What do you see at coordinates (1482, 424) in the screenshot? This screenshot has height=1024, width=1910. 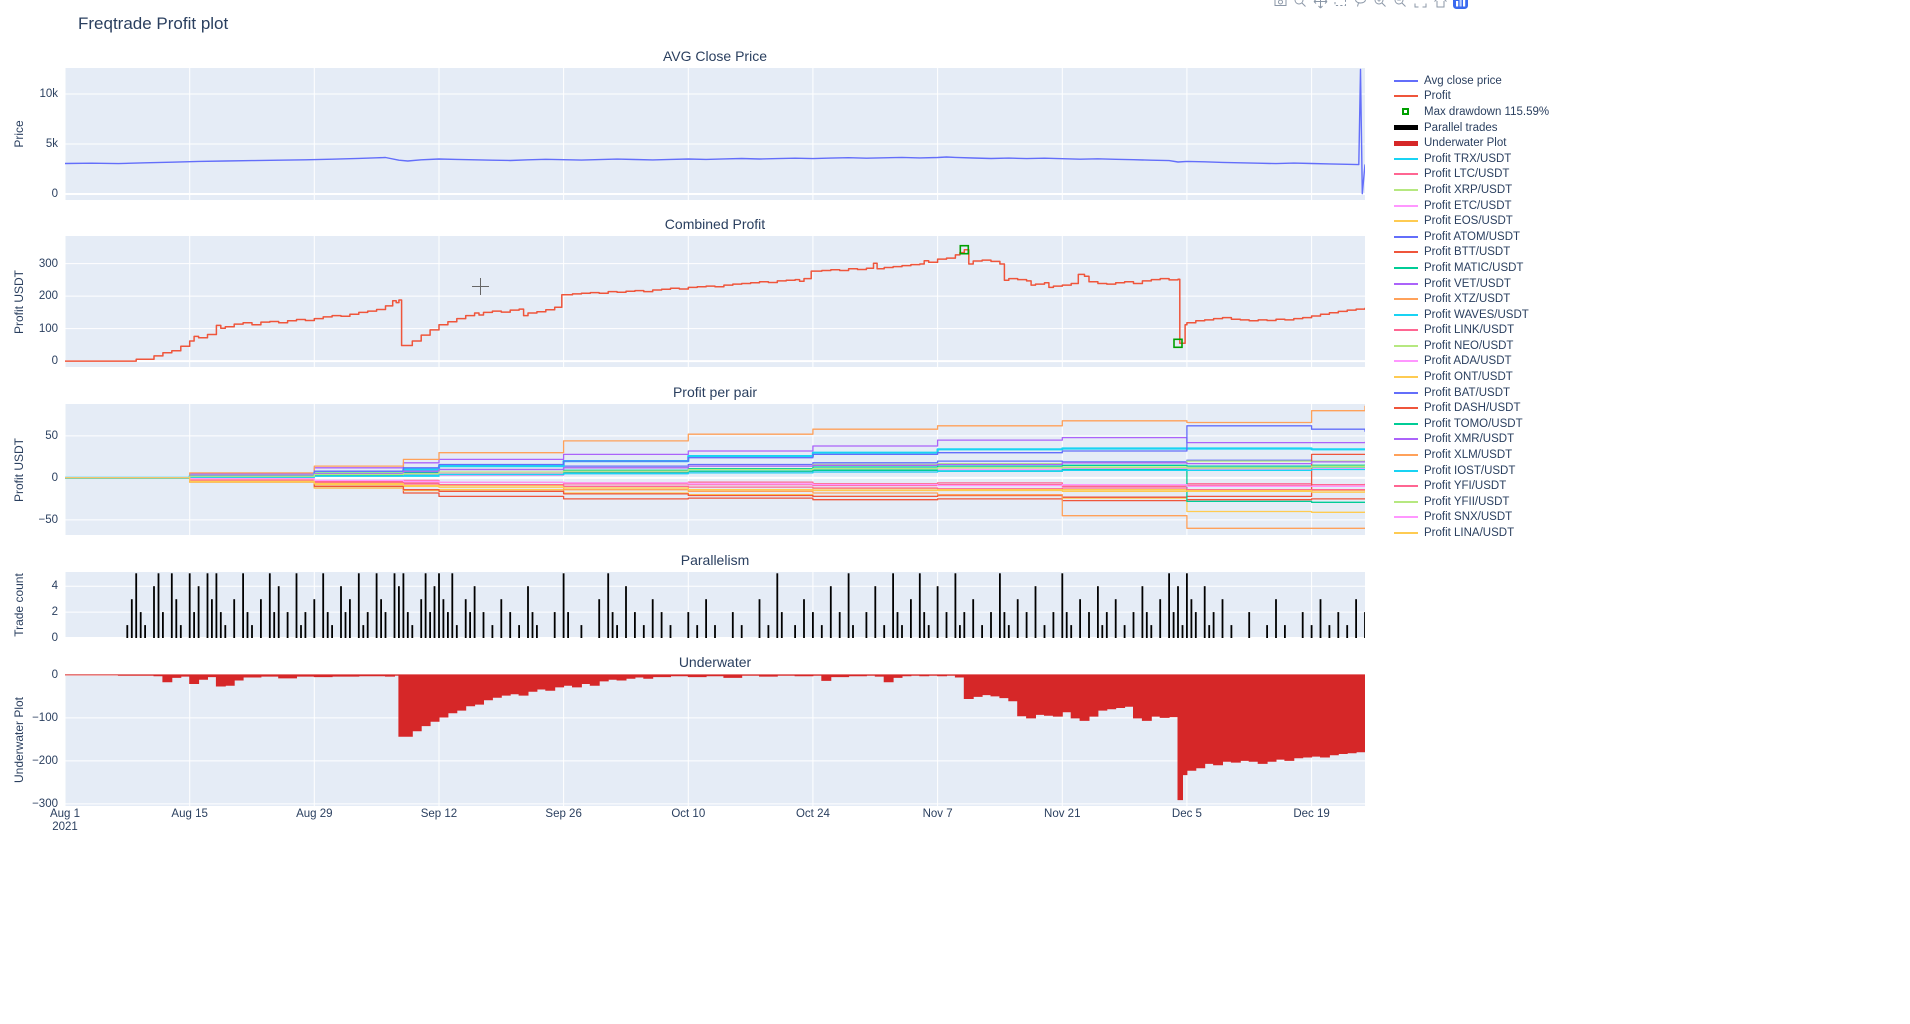 I see `legend-item: Profit TOMO/USDT` at bounding box center [1482, 424].